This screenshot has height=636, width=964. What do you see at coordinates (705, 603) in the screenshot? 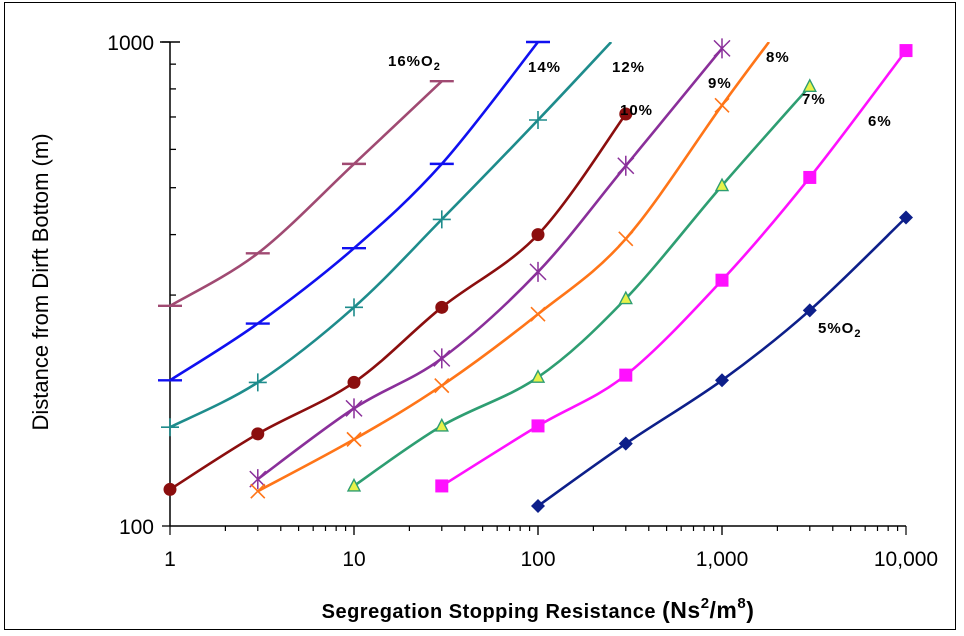
I see `x-axis-title-sup1: 2` at bounding box center [705, 603].